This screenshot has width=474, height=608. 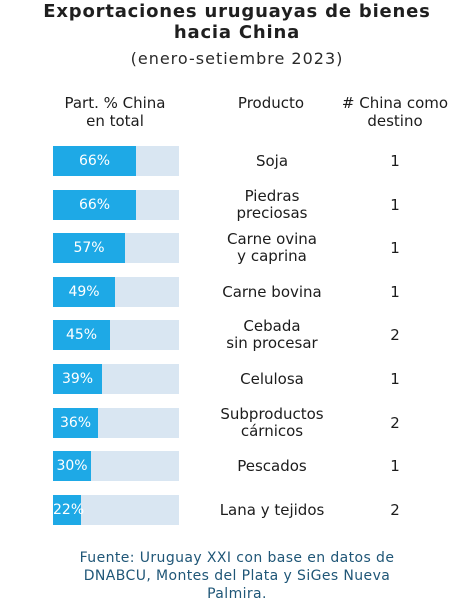 I want to click on product-label: Piedras preciosas, so click(x=272, y=205).